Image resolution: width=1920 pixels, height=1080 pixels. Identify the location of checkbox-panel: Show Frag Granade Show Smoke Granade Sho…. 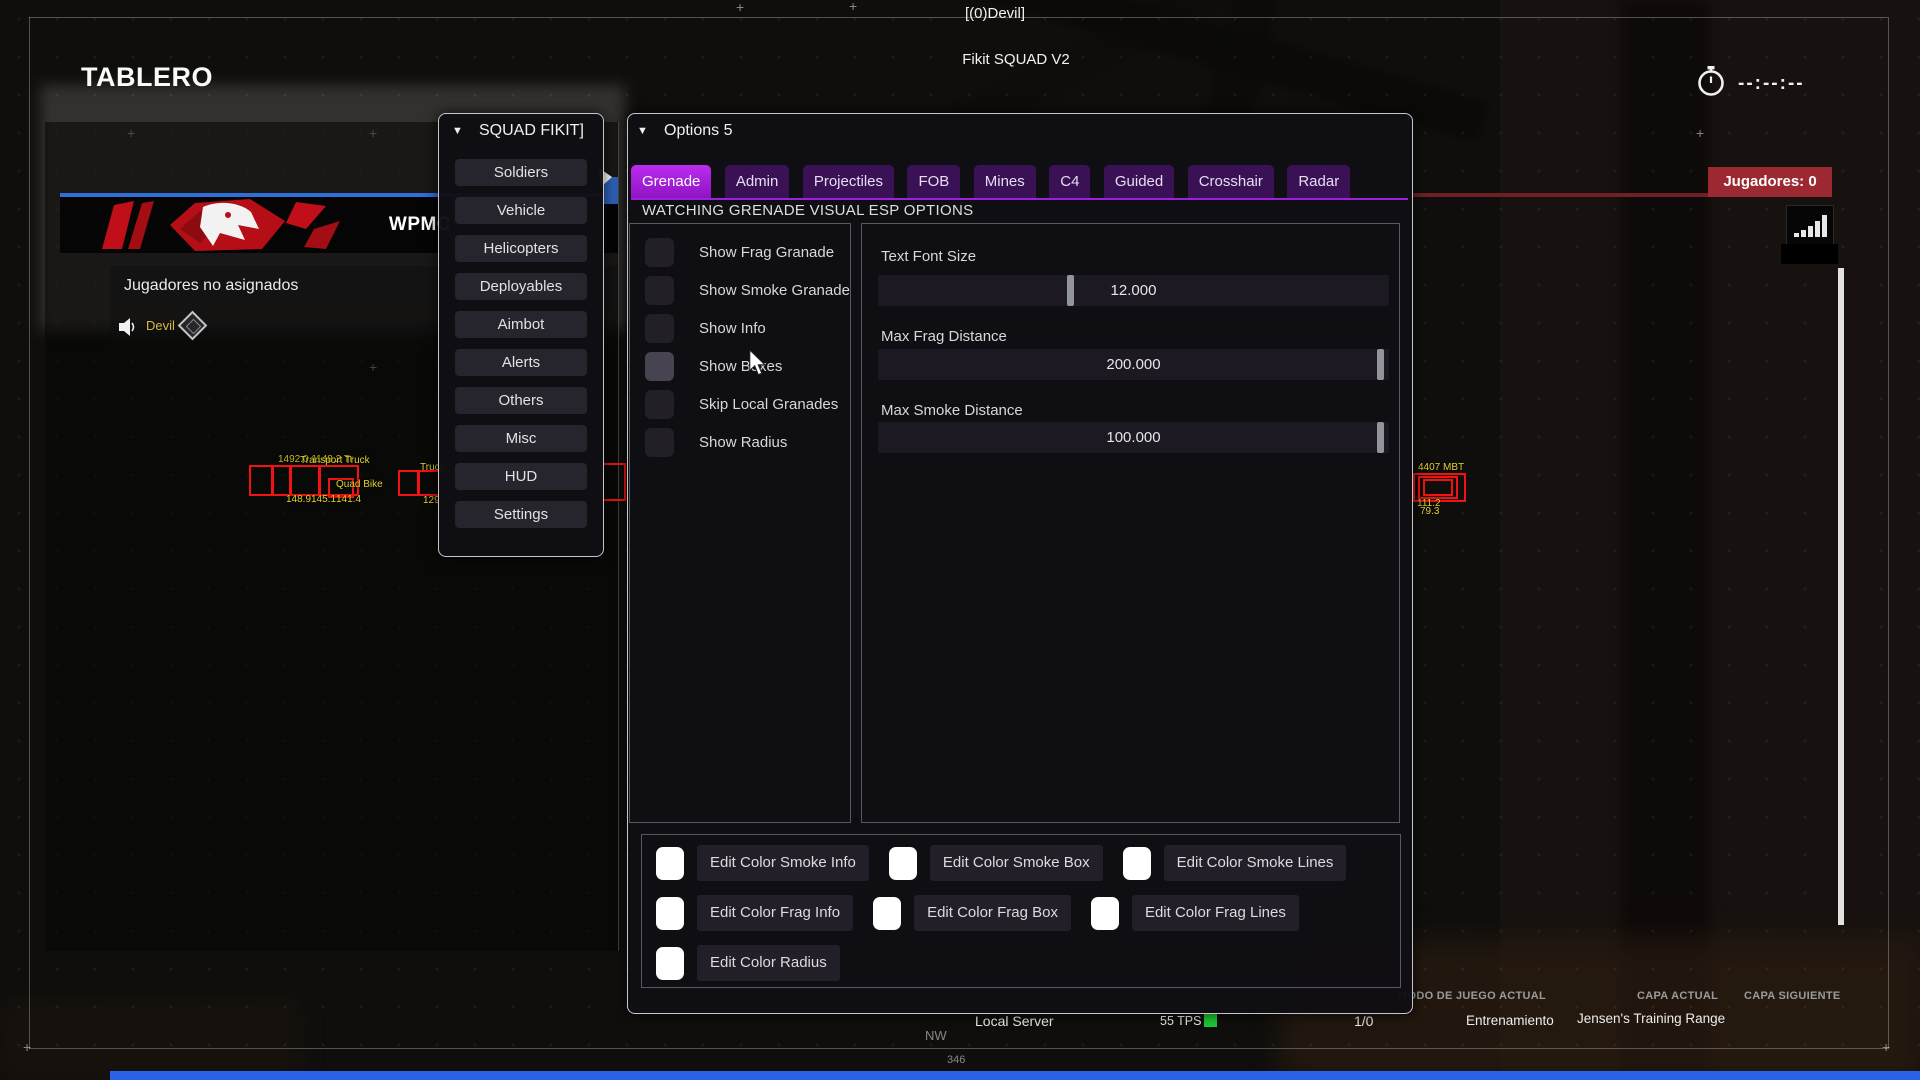
(740, 523).